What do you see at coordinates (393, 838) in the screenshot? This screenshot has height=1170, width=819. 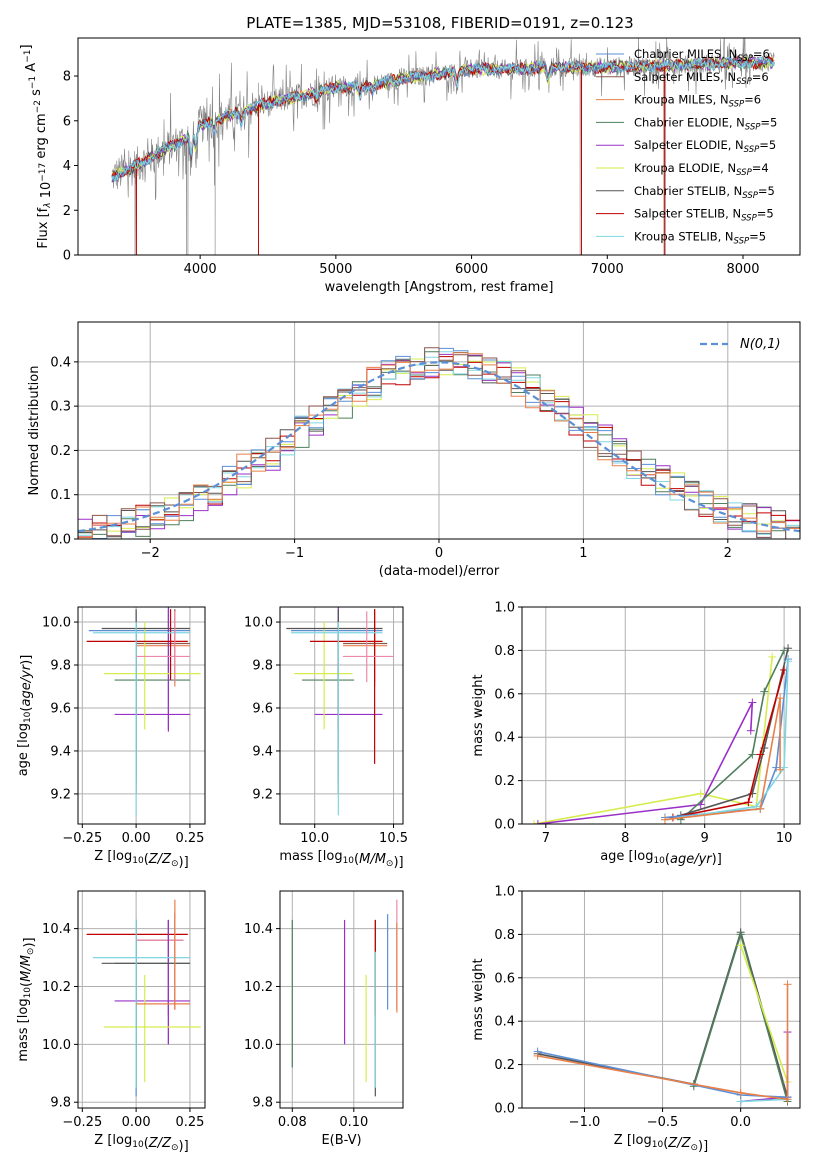 I see `x-tick-label: 10.5` at bounding box center [393, 838].